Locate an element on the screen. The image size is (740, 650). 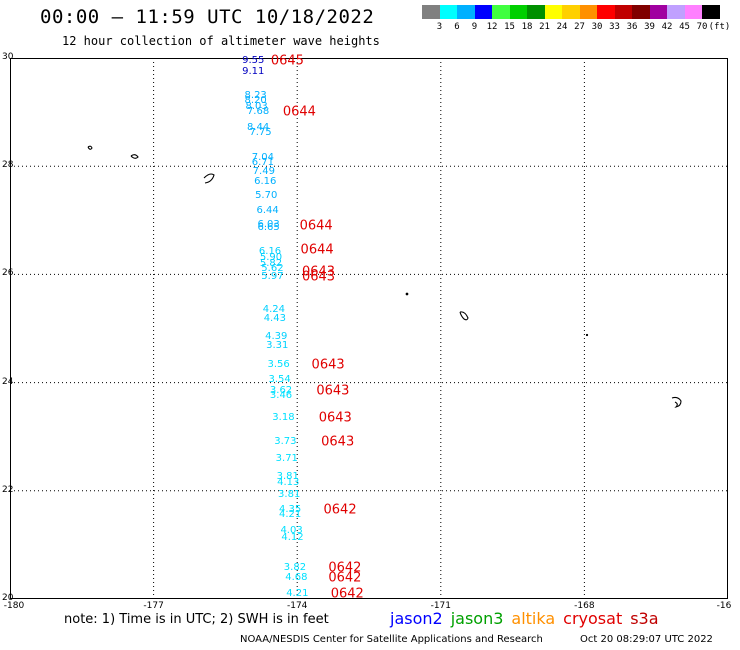
wave-height-value: 4.03 is located at coordinates (291, 531).